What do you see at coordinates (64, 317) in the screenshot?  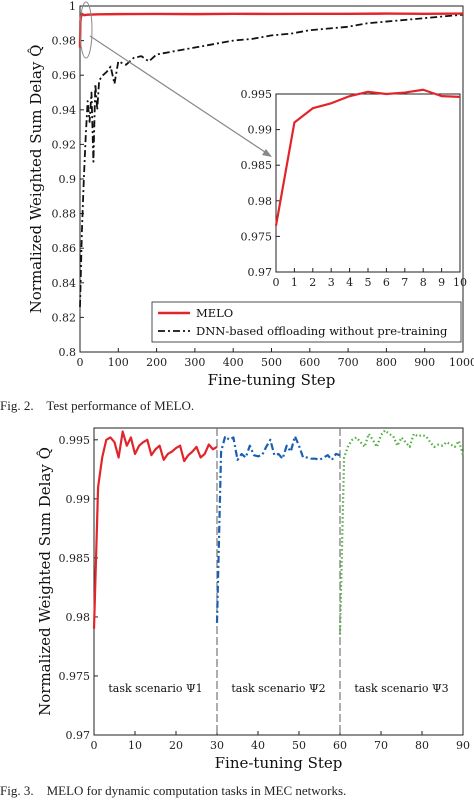 I see `y-tick-label: 0.82` at bounding box center [64, 317].